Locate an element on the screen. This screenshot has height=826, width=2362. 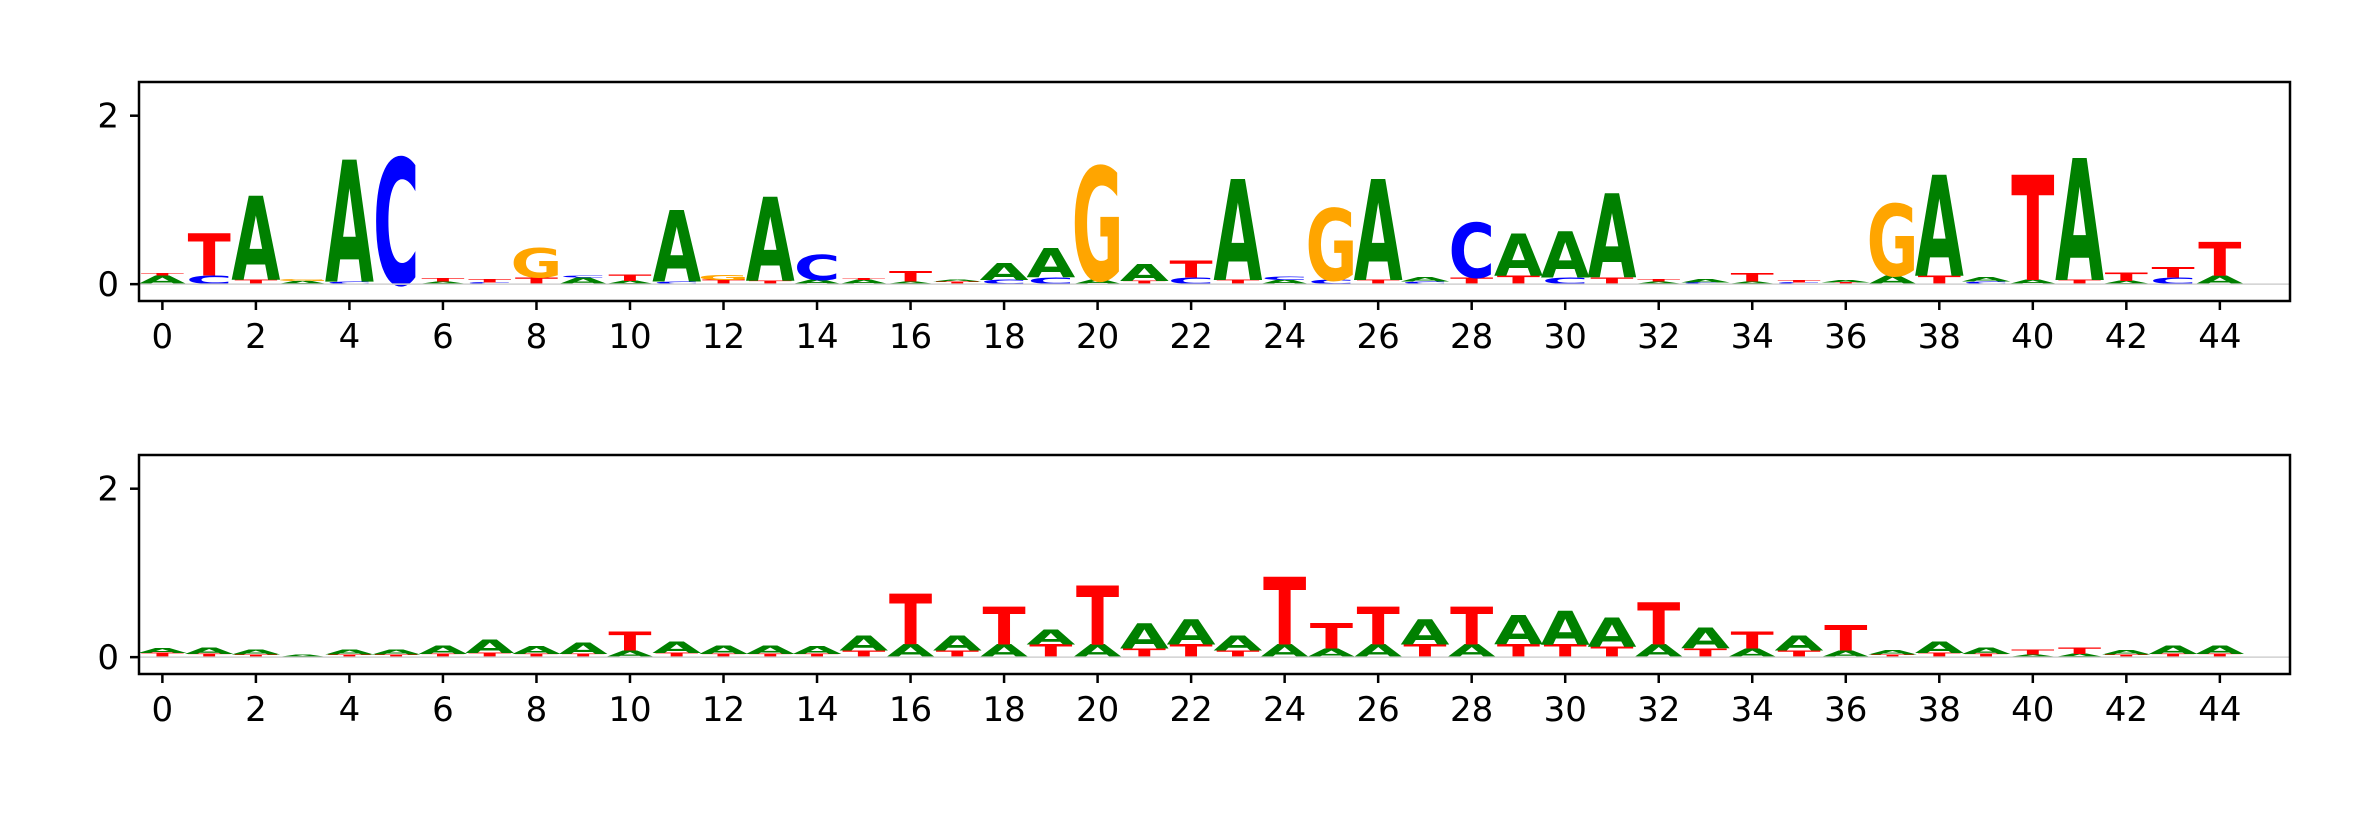
x-tick-label: 26 is located at coordinates (1378, 337).